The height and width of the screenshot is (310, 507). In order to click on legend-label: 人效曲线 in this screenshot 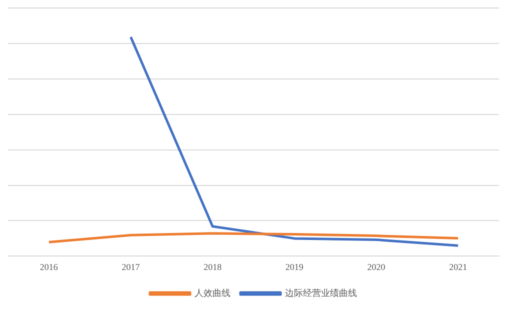, I will do `click(212, 293)`.